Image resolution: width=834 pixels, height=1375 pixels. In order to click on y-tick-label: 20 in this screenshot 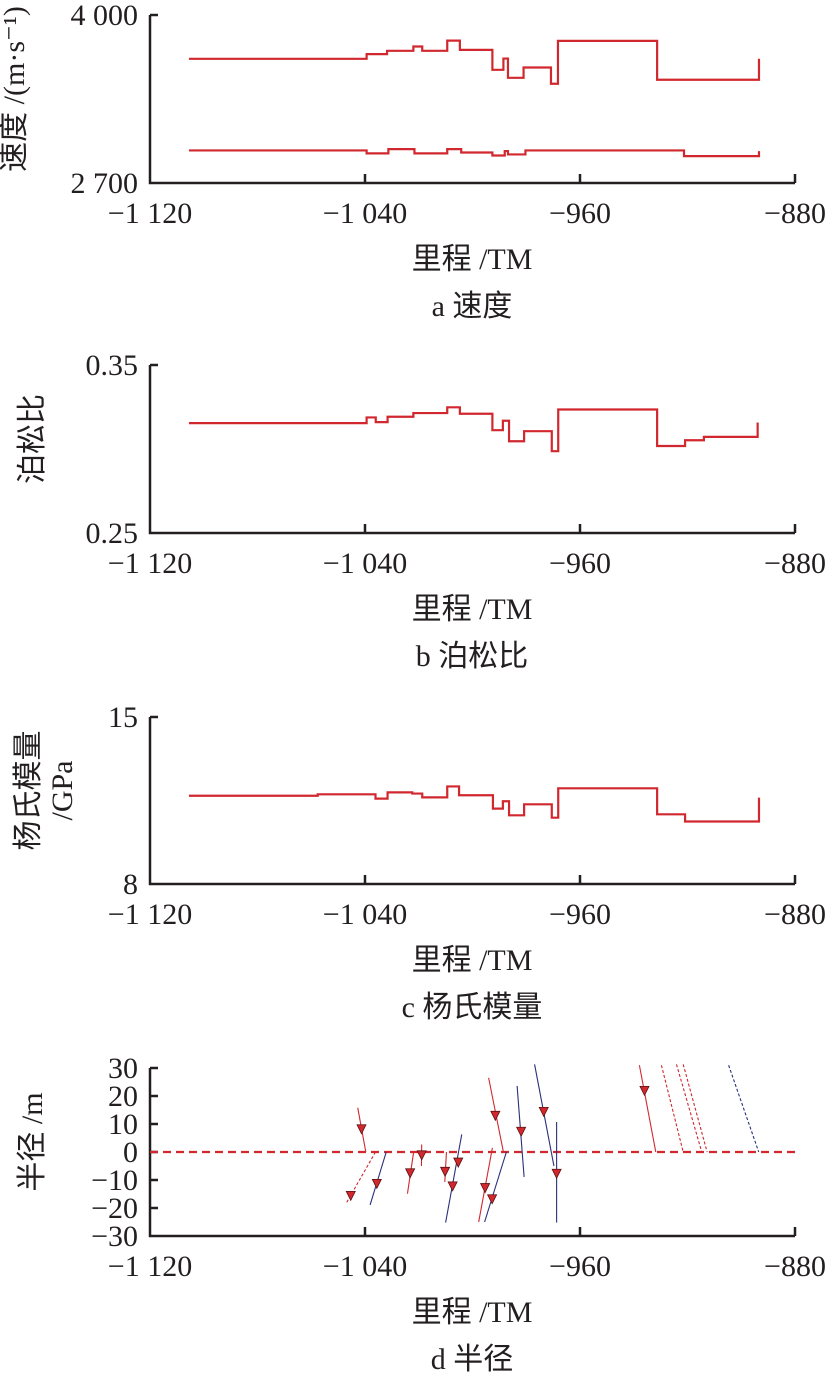, I will do `click(123, 1096)`.